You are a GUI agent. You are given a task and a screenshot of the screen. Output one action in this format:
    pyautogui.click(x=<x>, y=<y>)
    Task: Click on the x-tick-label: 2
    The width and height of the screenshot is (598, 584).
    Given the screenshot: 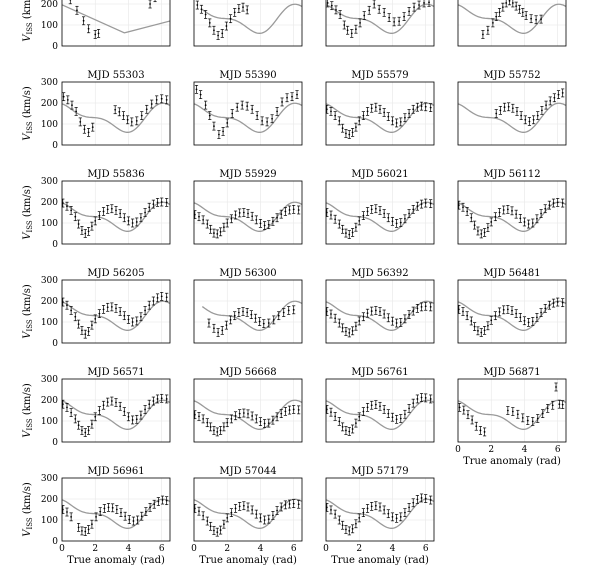 What is the action you would take?
    pyautogui.click(x=491, y=450)
    